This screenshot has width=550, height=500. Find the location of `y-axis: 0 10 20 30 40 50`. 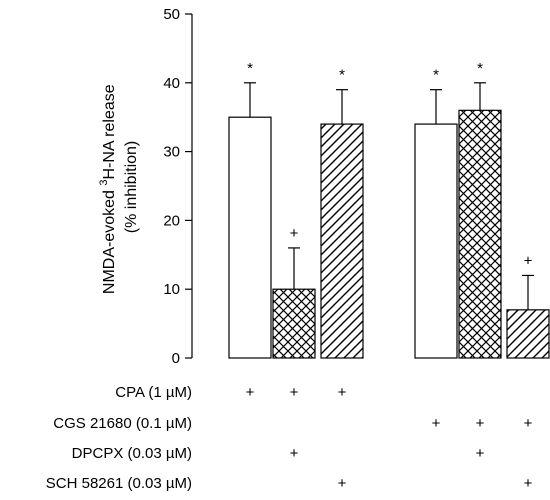

y-axis: 0 10 20 30 40 50 is located at coordinates (178, 186).